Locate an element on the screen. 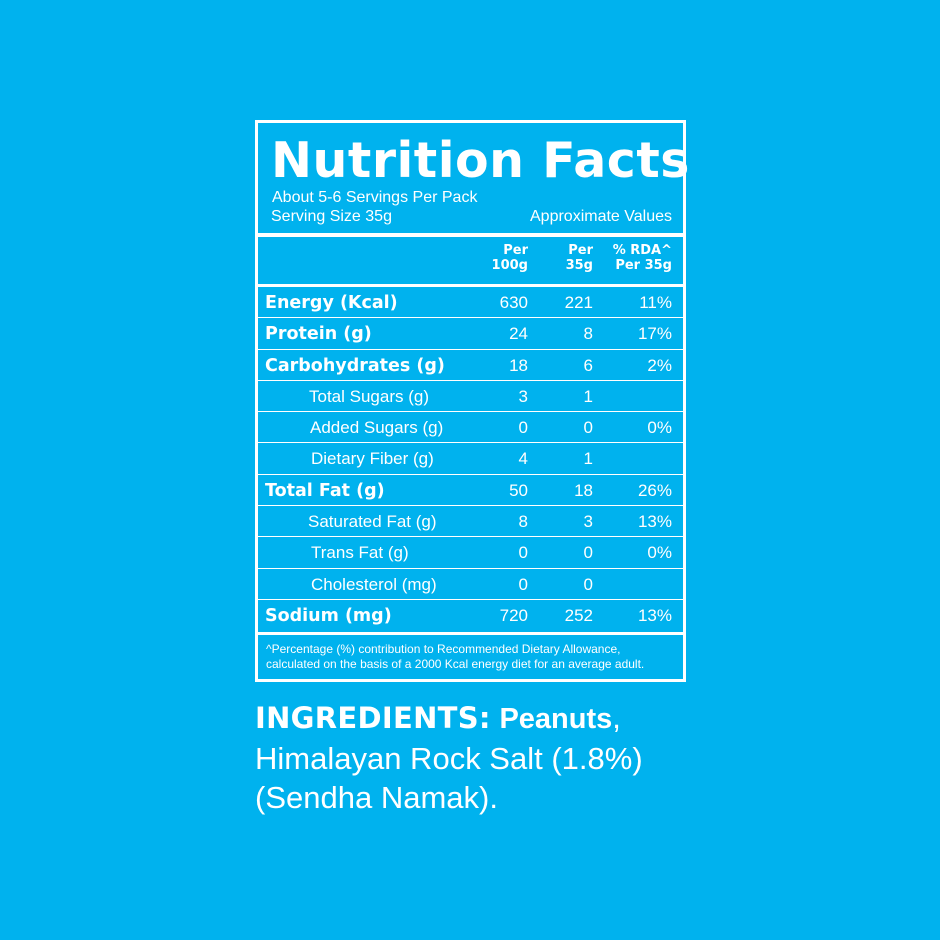  value-per-35g: 221 is located at coordinates (578, 302).